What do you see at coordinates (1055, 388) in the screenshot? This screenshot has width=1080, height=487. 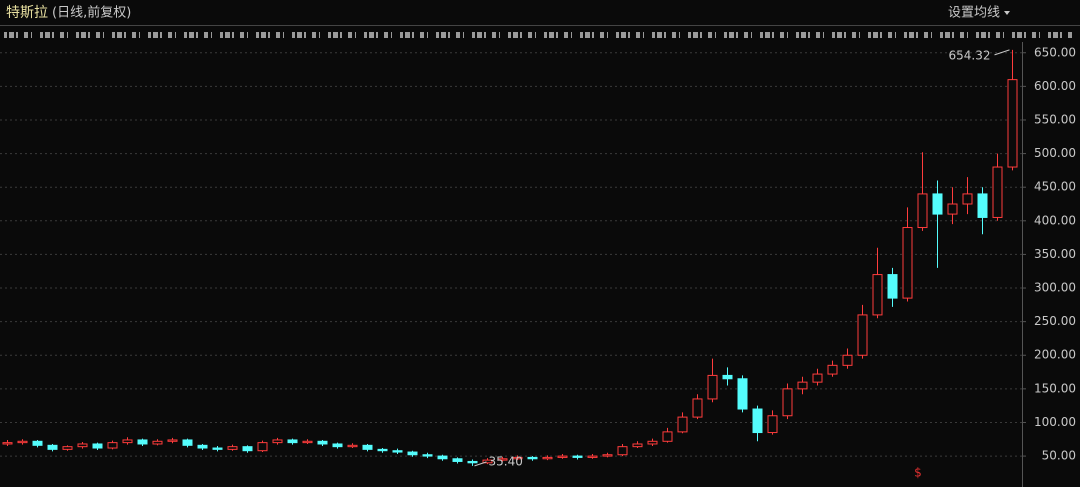 I see `y-tick-label: 150.00` at bounding box center [1055, 388].